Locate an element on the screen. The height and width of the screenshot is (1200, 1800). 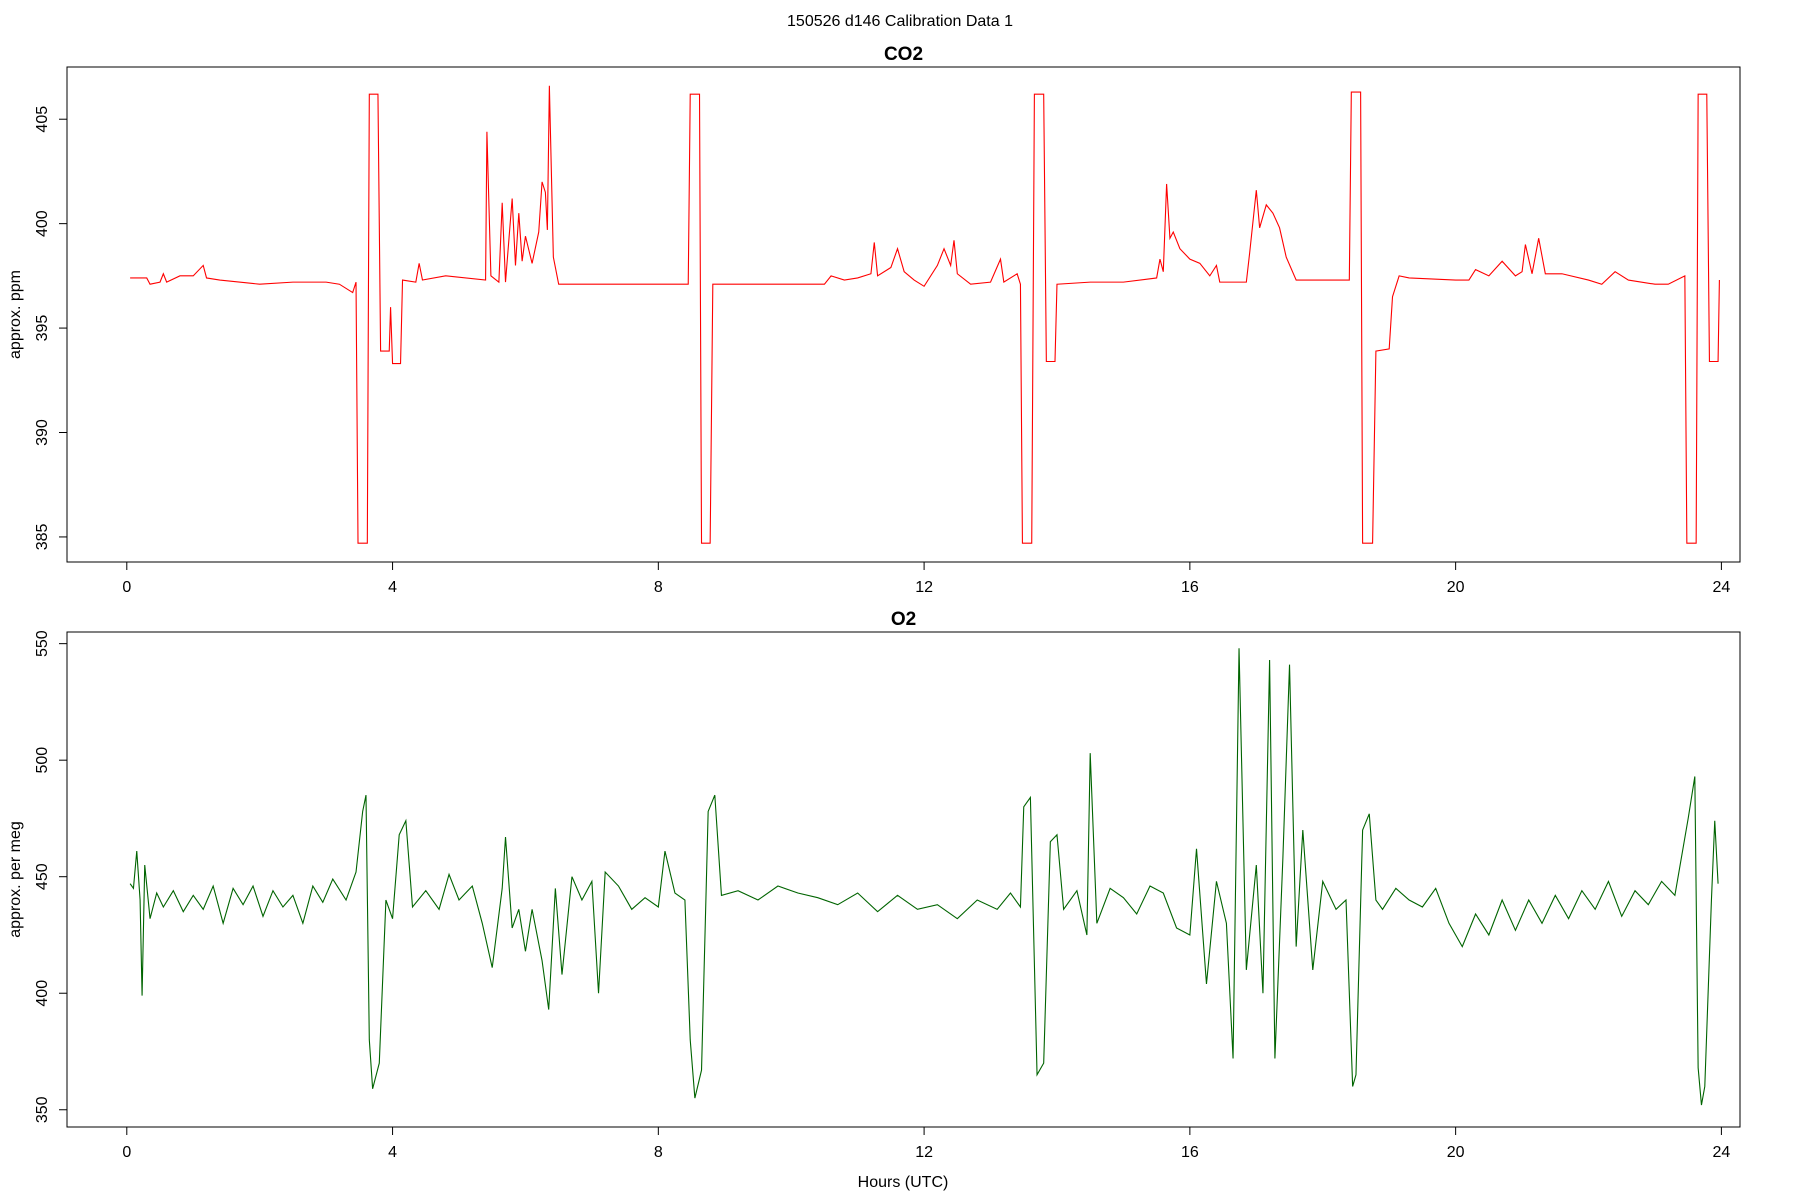
y-tick-label: 500 is located at coordinates (42, 760).